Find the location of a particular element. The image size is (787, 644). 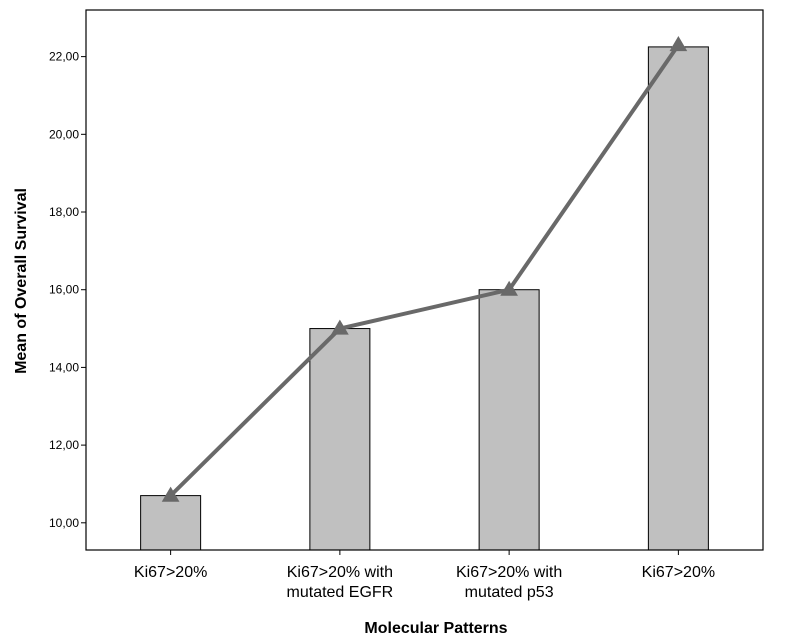

y-tick-label-2: 14,00 is located at coordinates (64, 367).